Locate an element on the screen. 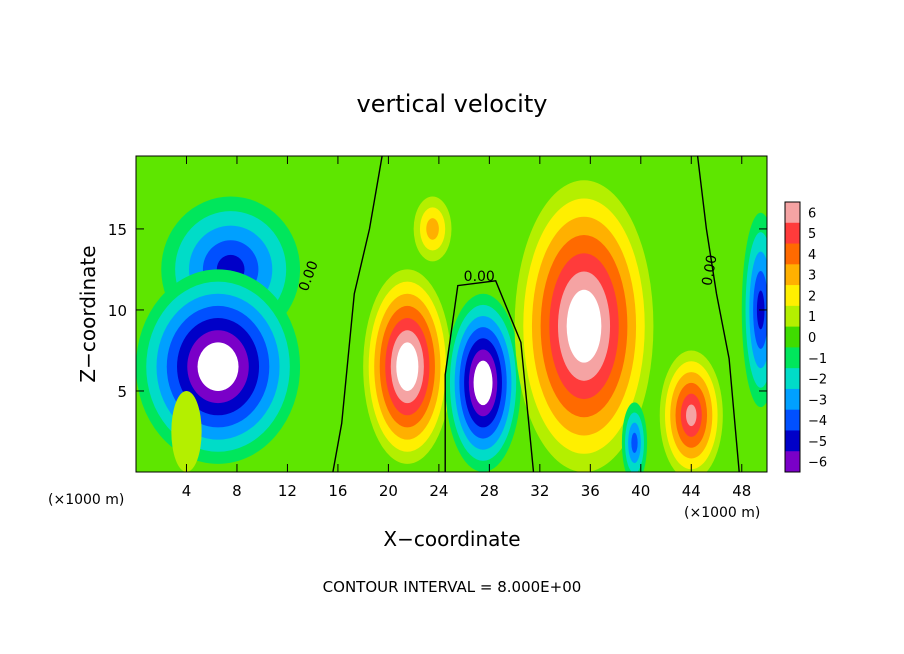  colorbar-label: −3 is located at coordinates (817, 400).